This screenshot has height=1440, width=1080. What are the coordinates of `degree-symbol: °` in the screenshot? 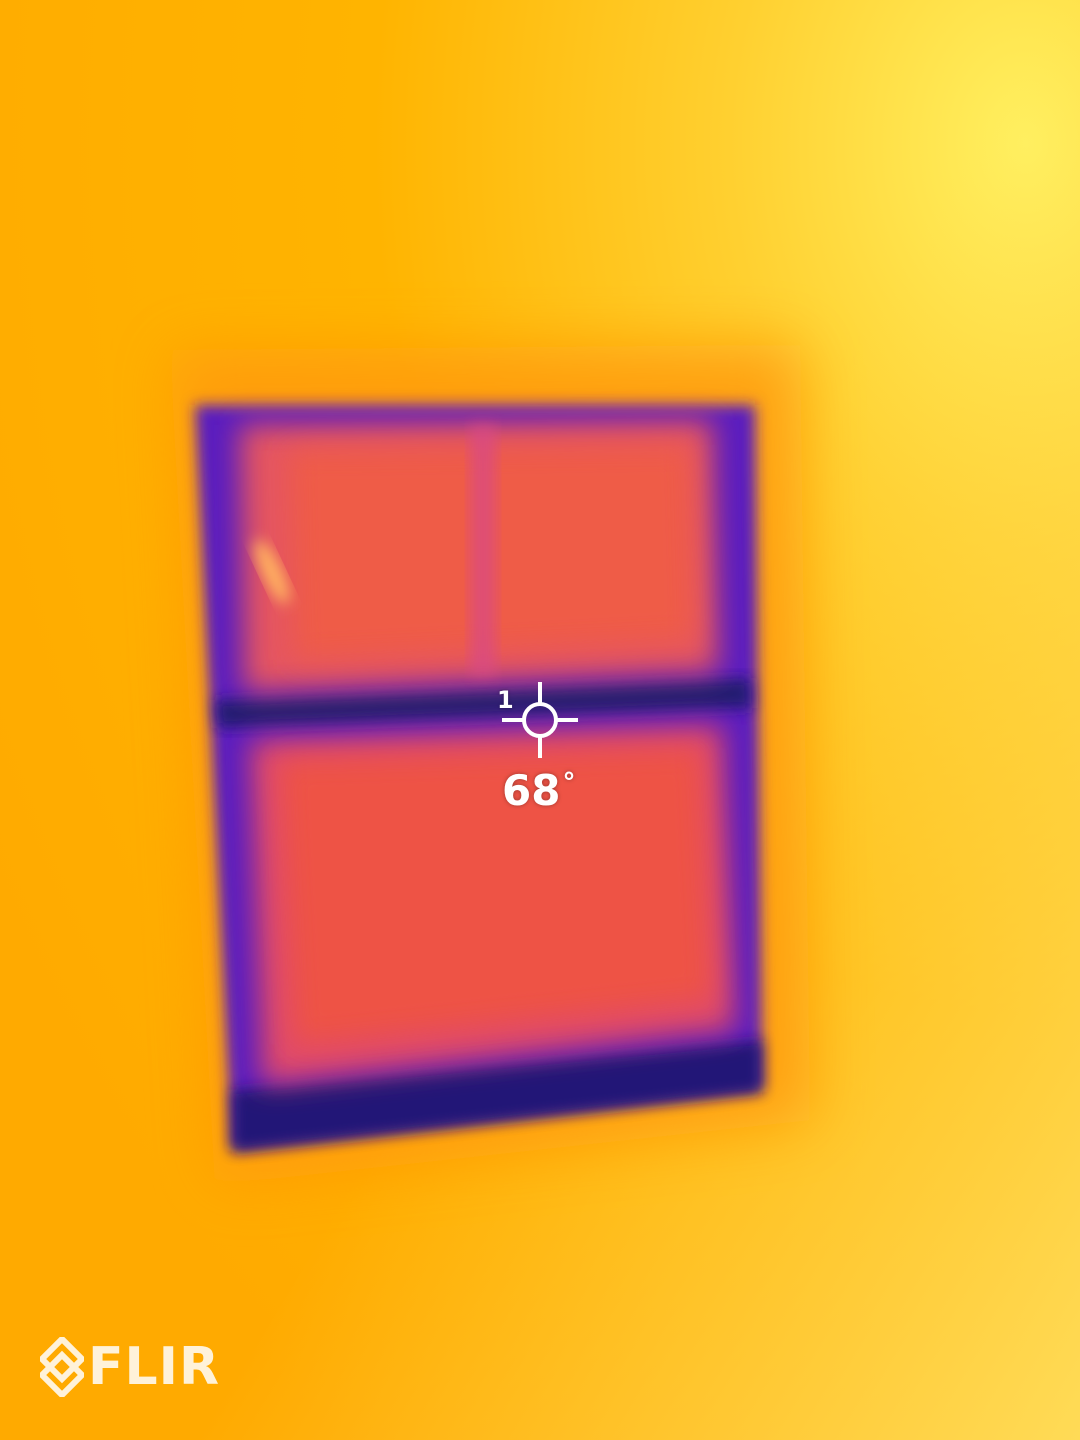 It's located at (569, 783).